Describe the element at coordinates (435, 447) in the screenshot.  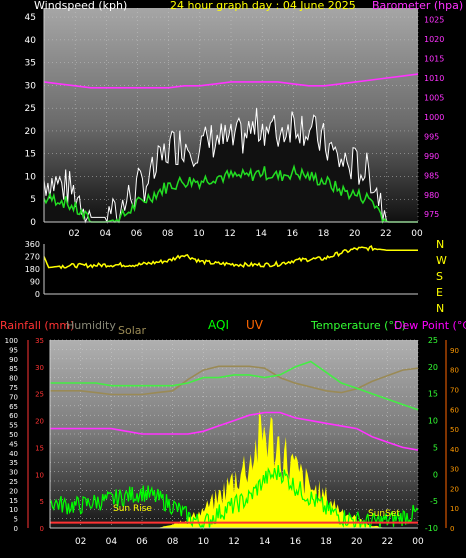
I see `temperature-tick-label: 5` at that location.